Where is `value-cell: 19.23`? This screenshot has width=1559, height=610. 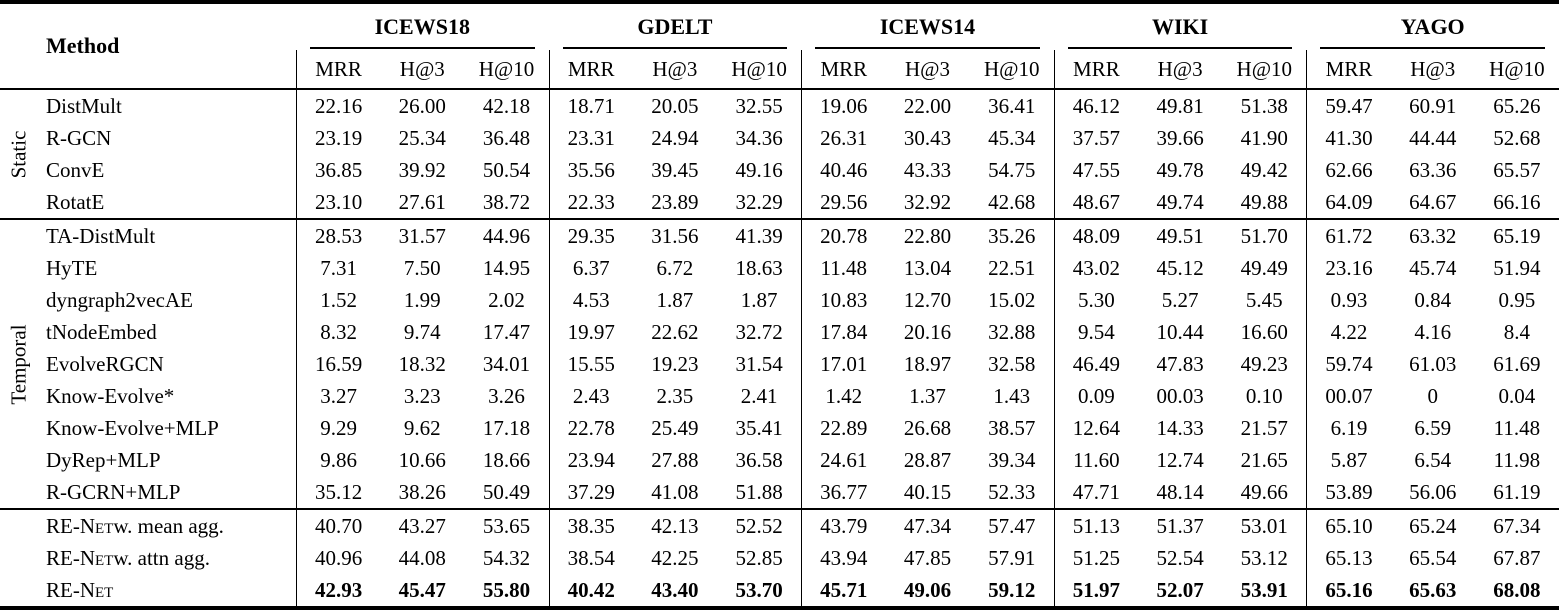 value-cell: 19.23 is located at coordinates (675, 363).